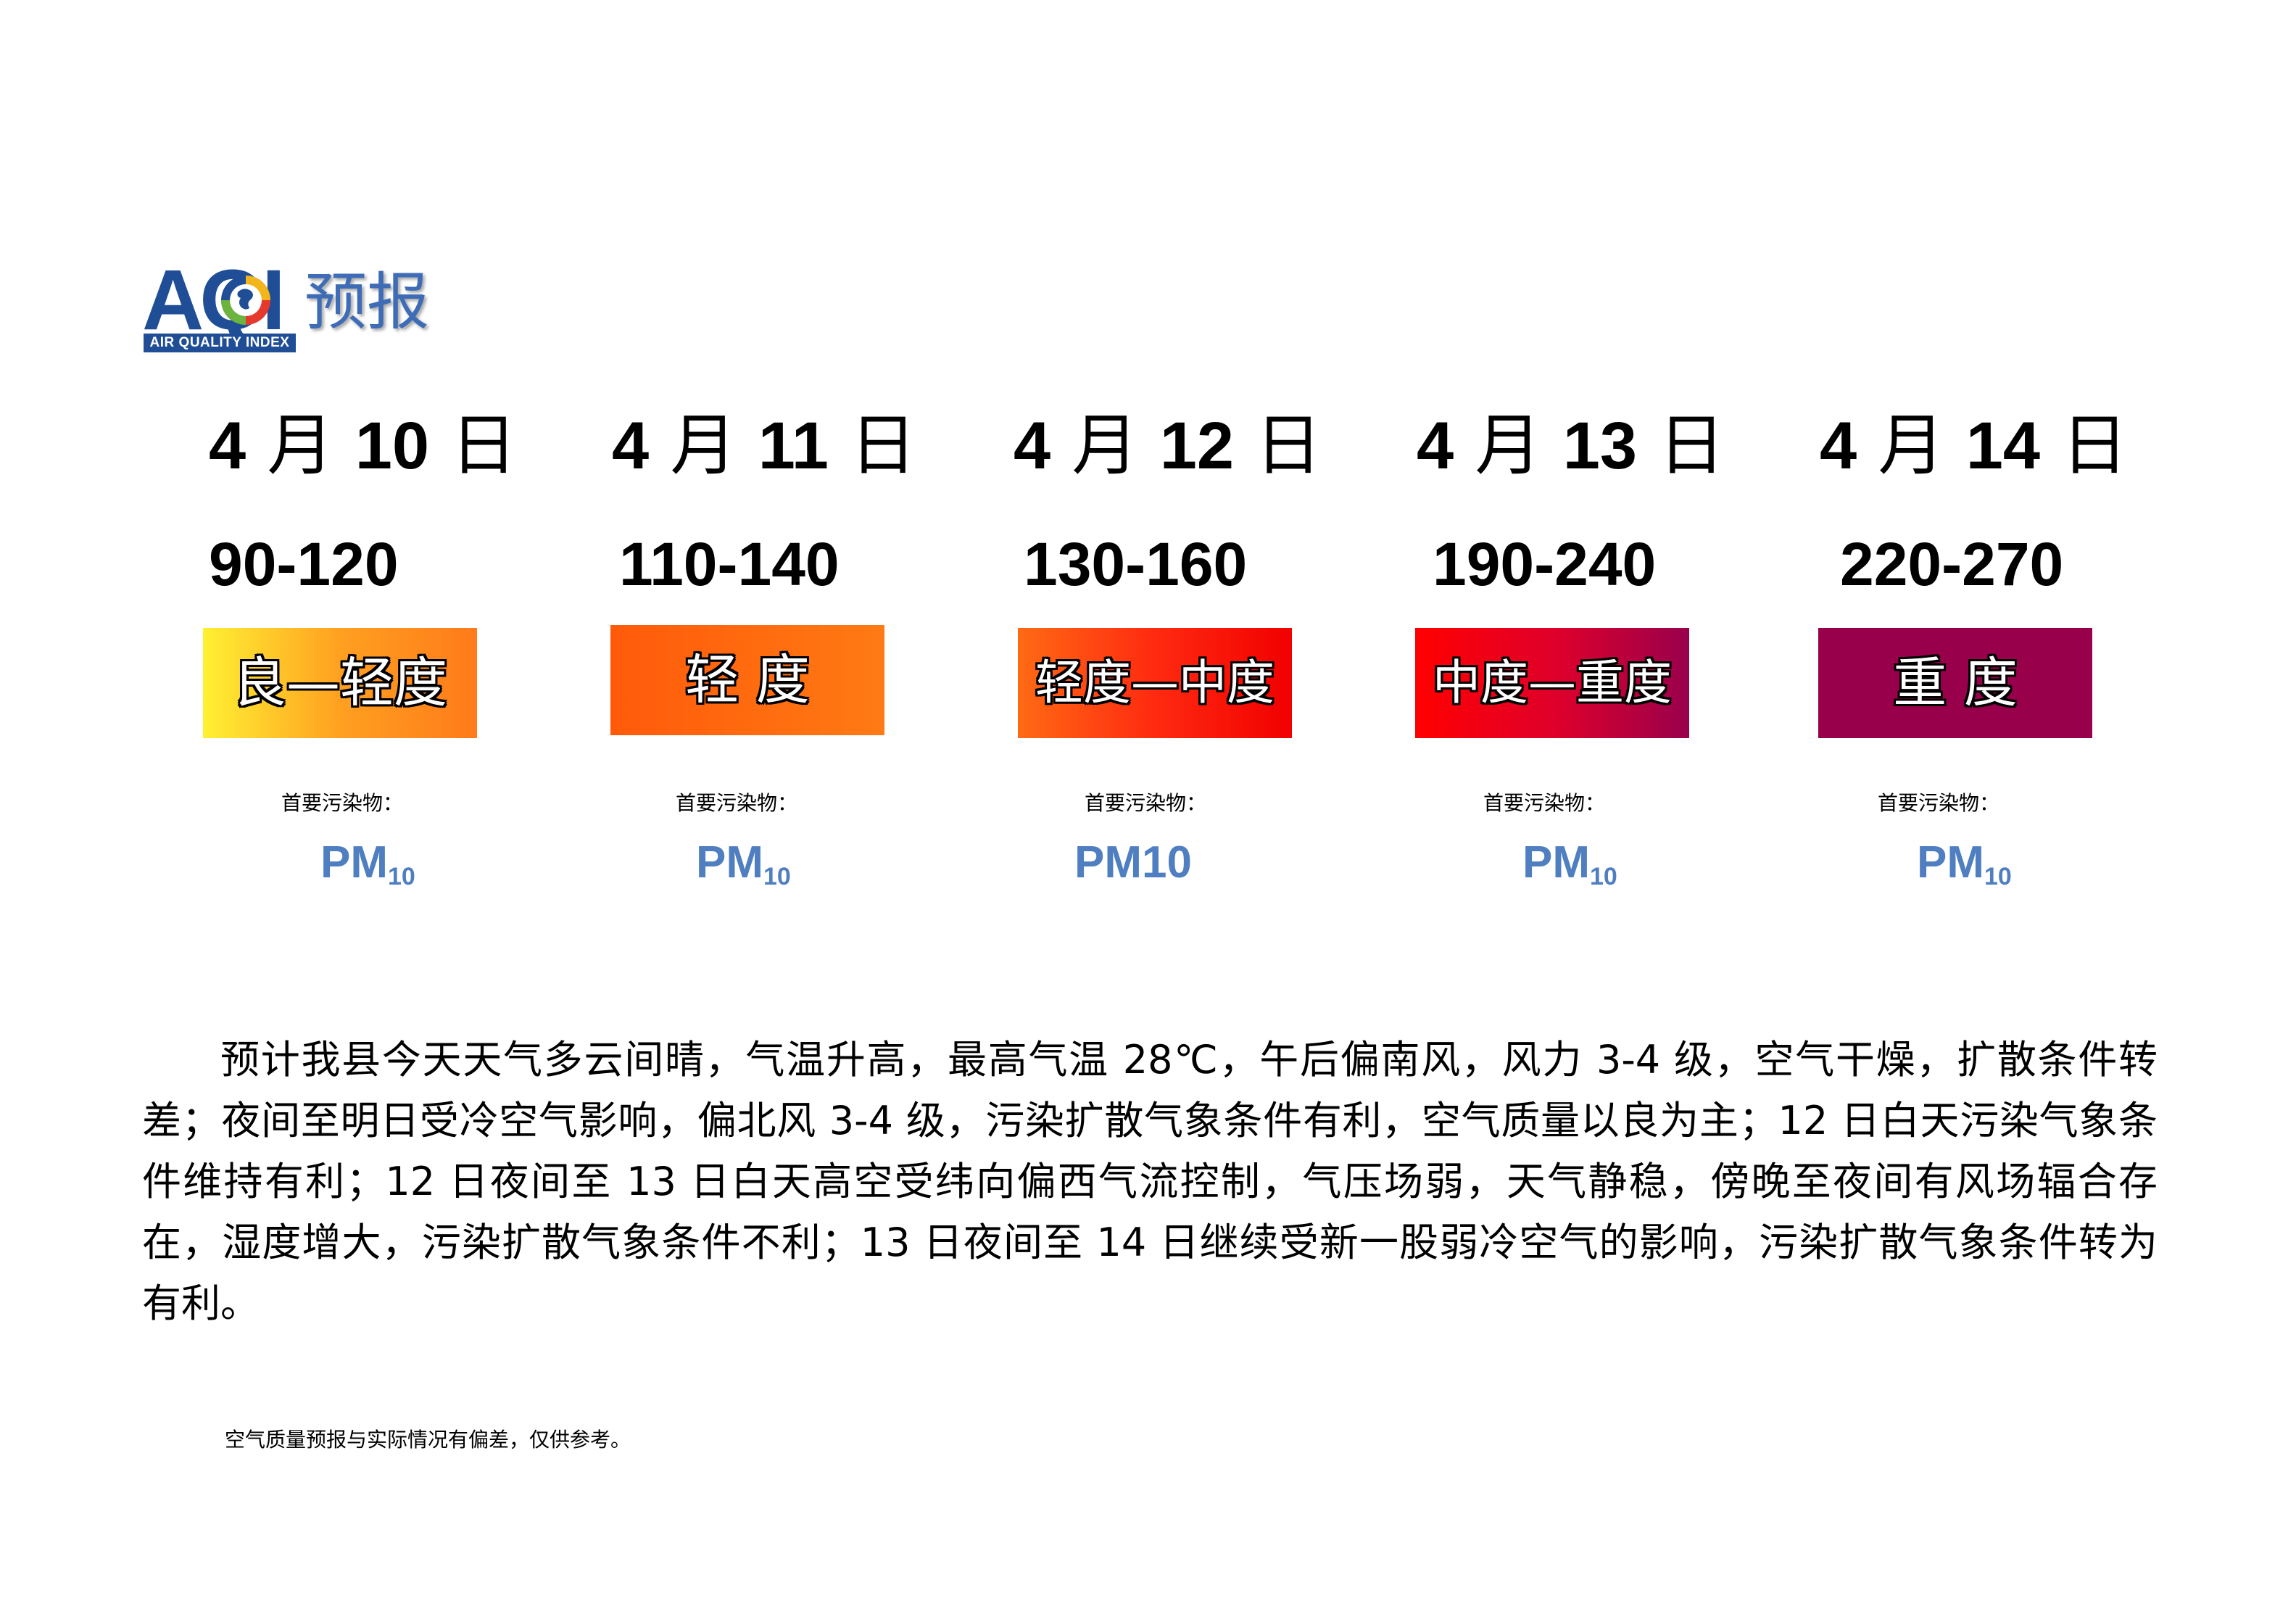 Image resolution: width=2296 pixels, height=1622 pixels. What do you see at coordinates (729, 564) in the screenshot?
I see `aqi-range: 110-140` at bounding box center [729, 564].